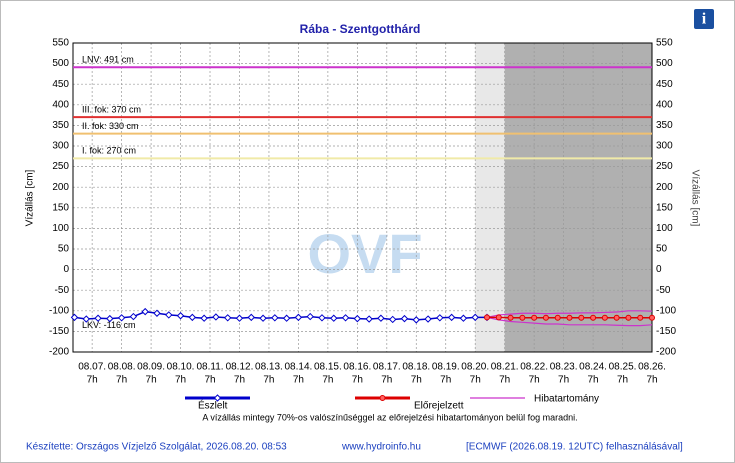  Describe the element at coordinates (578, 197) in the screenshot. I see `forecast-zone` at that location.